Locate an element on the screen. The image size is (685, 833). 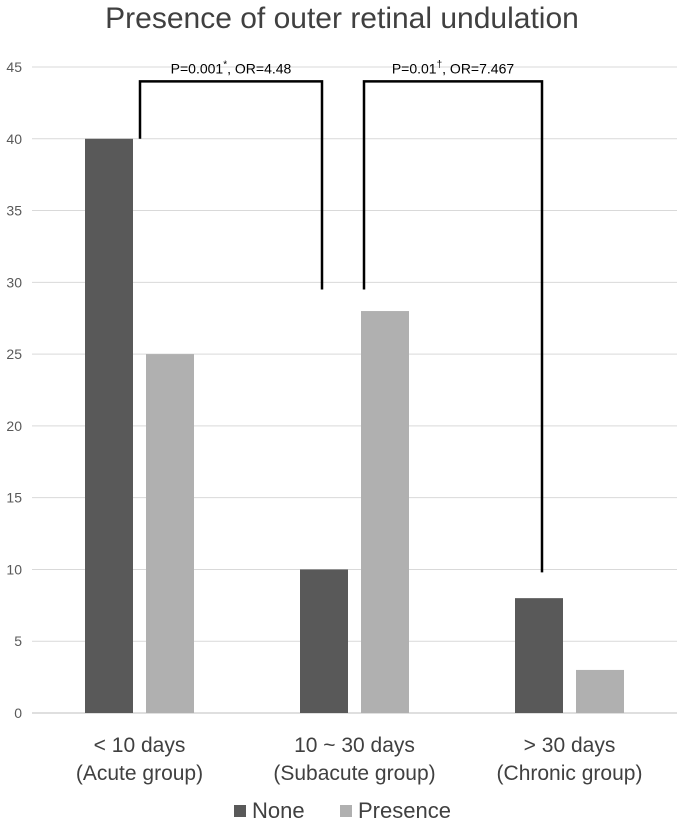
legend-label-none: None is located at coordinates (278, 810).